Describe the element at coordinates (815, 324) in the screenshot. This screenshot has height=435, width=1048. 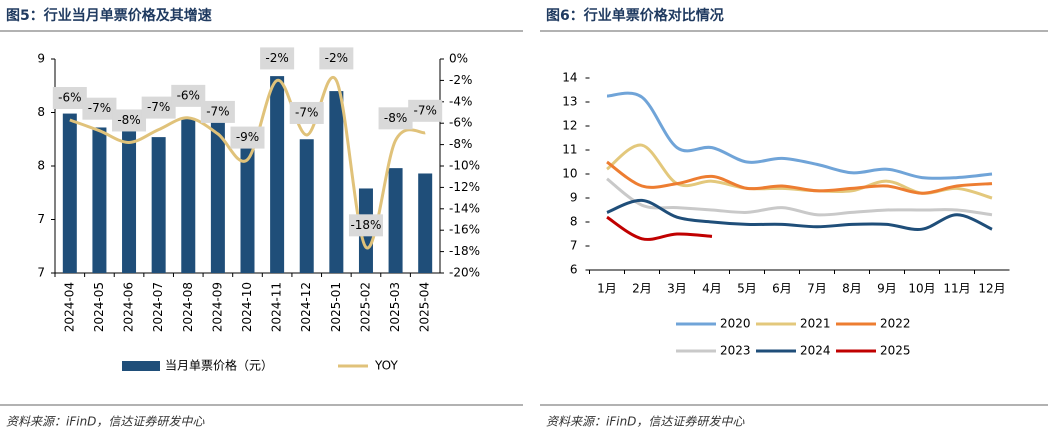
I see `legend-label: 2021` at that location.